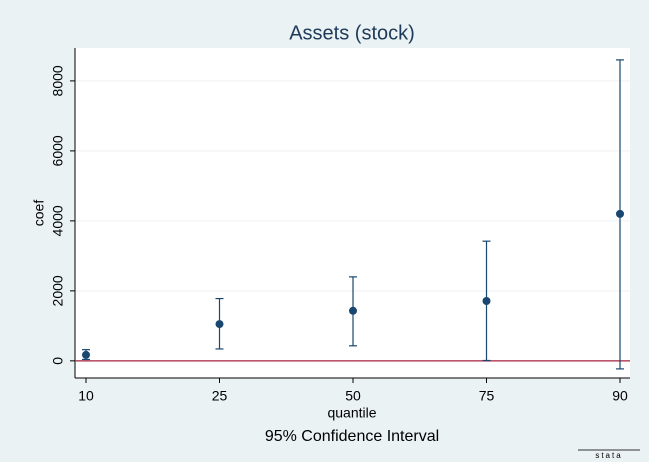 The image size is (649, 462). I want to click on x-tick-label: 75, so click(487, 396).